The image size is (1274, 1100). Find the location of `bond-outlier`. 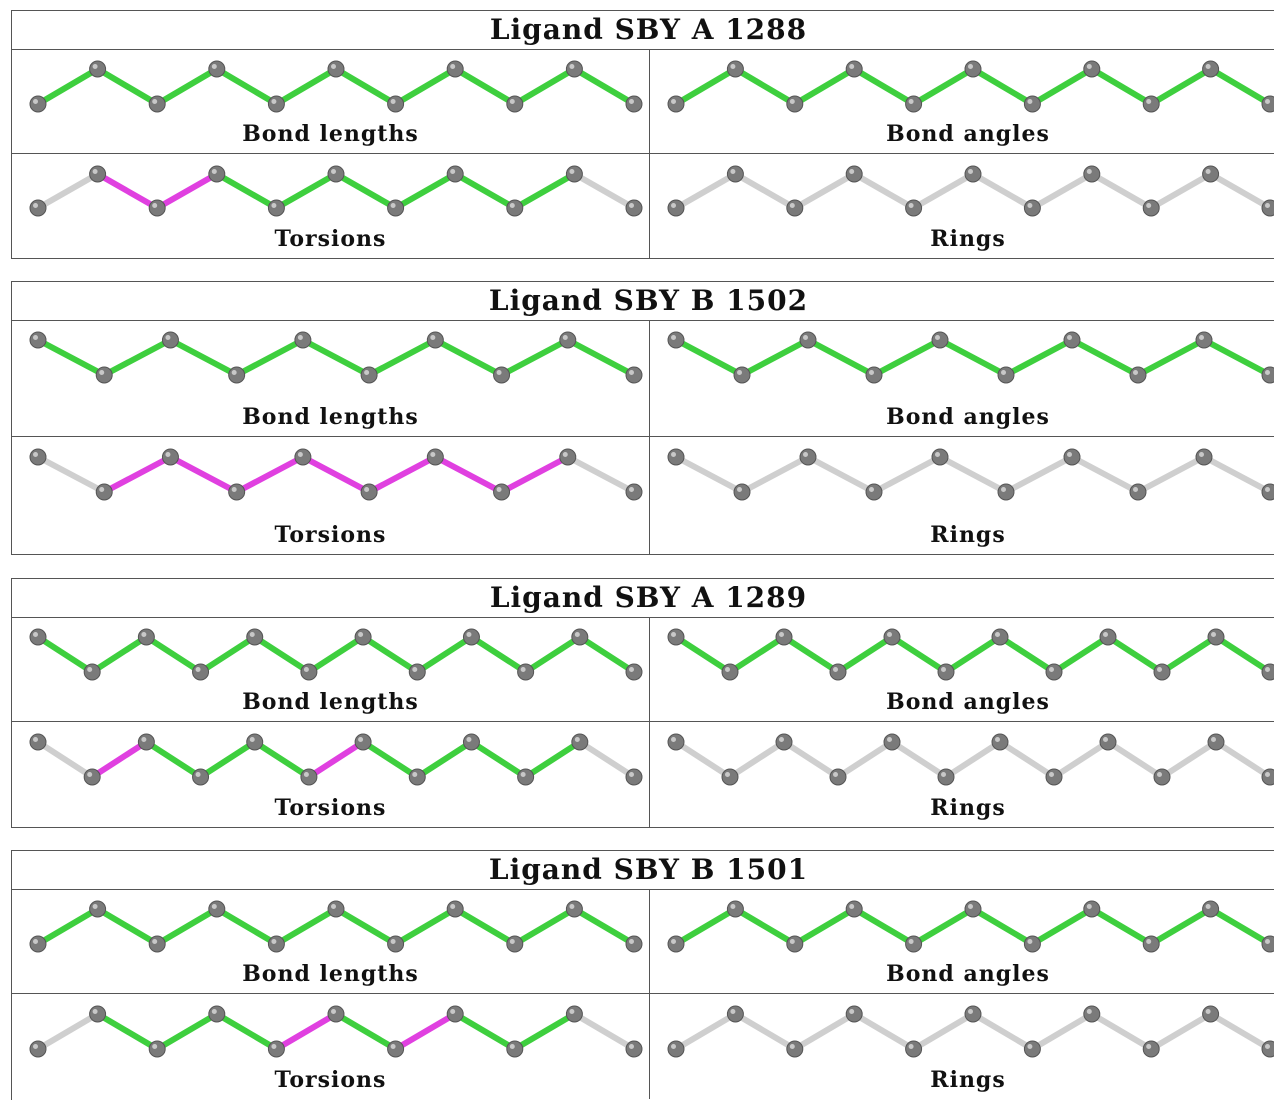

bond-outlier is located at coordinates (269, 474).